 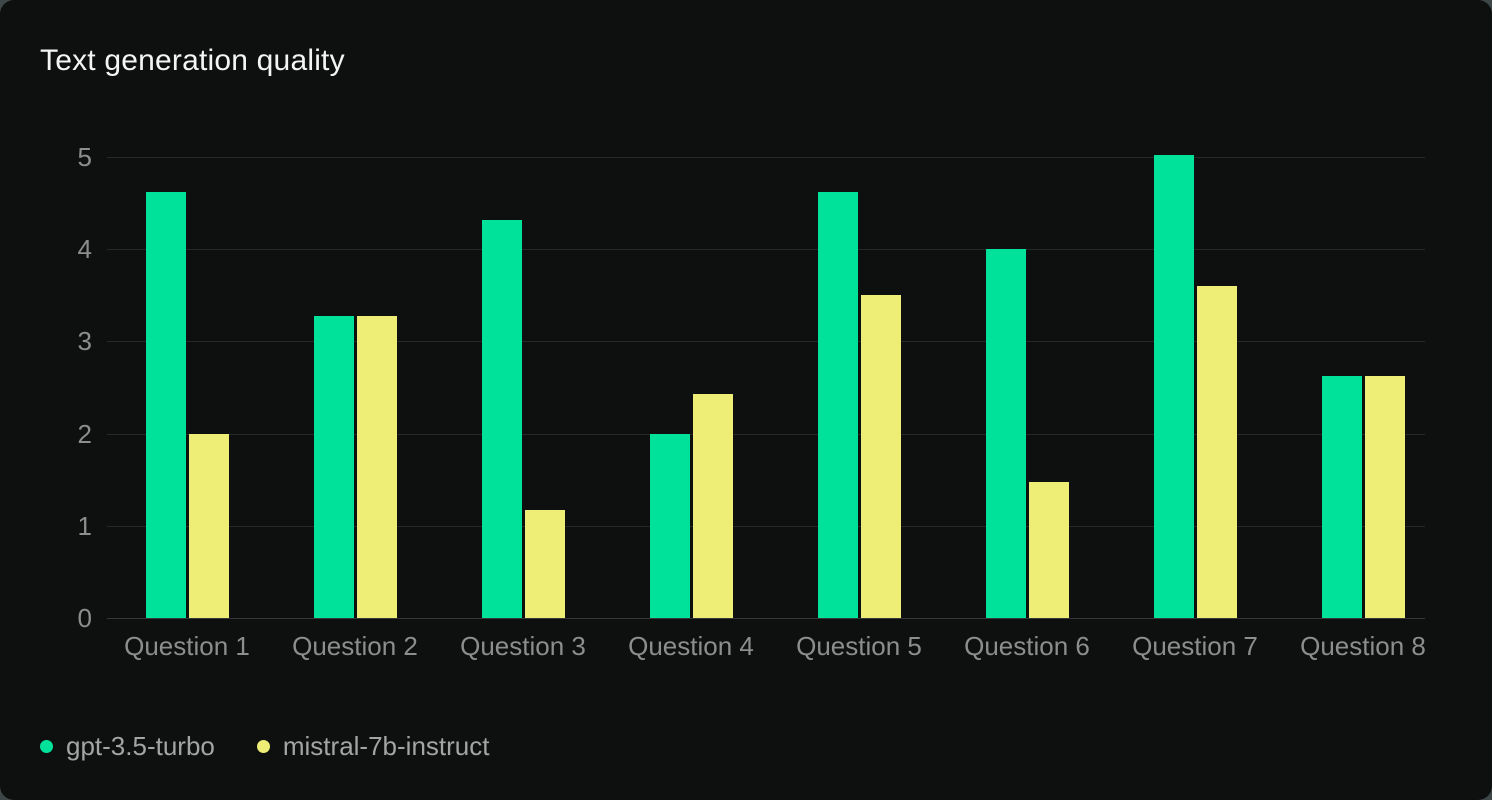 What do you see at coordinates (1363, 646) in the screenshot?
I see `x-tick-label-question-8: Question 8` at bounding box center [1363, 646].